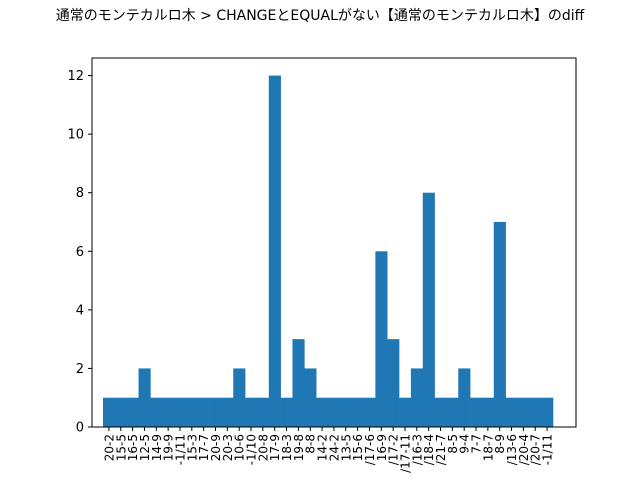  I want to click on y-tick-label: 8, so click(80, 193).